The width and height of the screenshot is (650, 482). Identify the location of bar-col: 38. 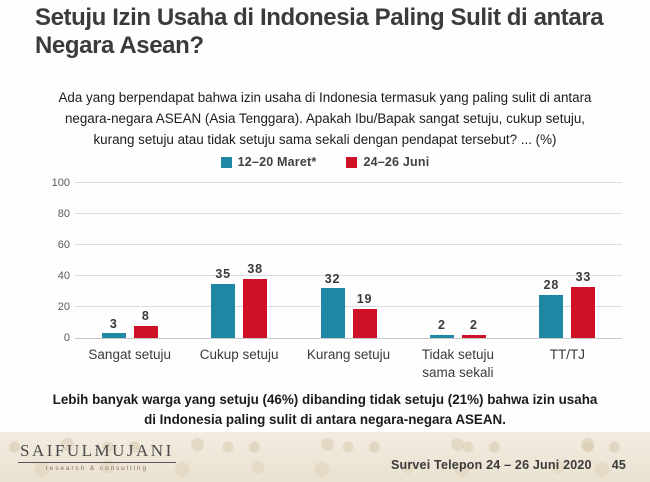
(255, 260).